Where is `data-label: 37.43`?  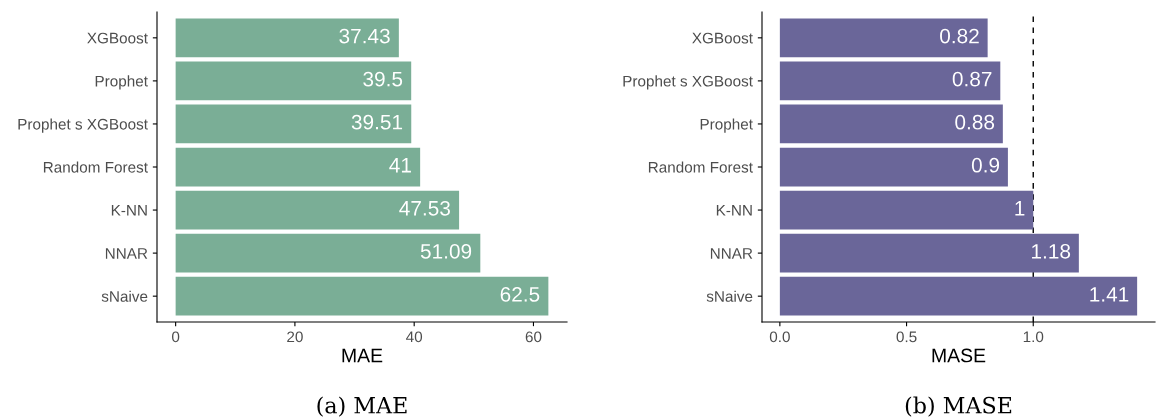
data-label: 37.43 is located at coordinates (364, 36).